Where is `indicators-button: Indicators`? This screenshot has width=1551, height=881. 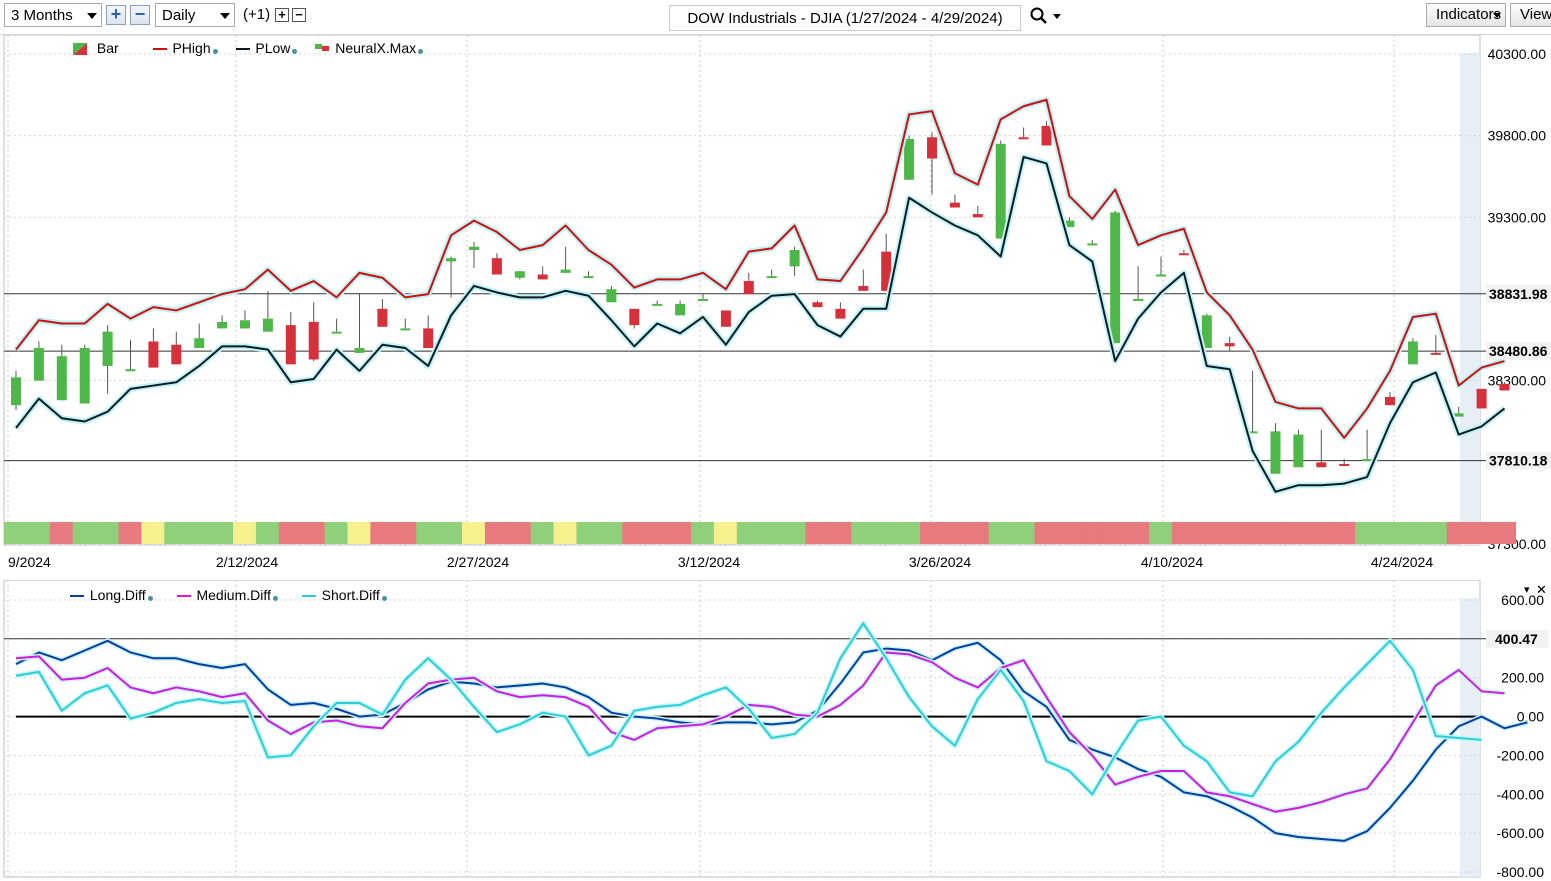 indicators-button: Indicators is located at coordinates (1466, 15).